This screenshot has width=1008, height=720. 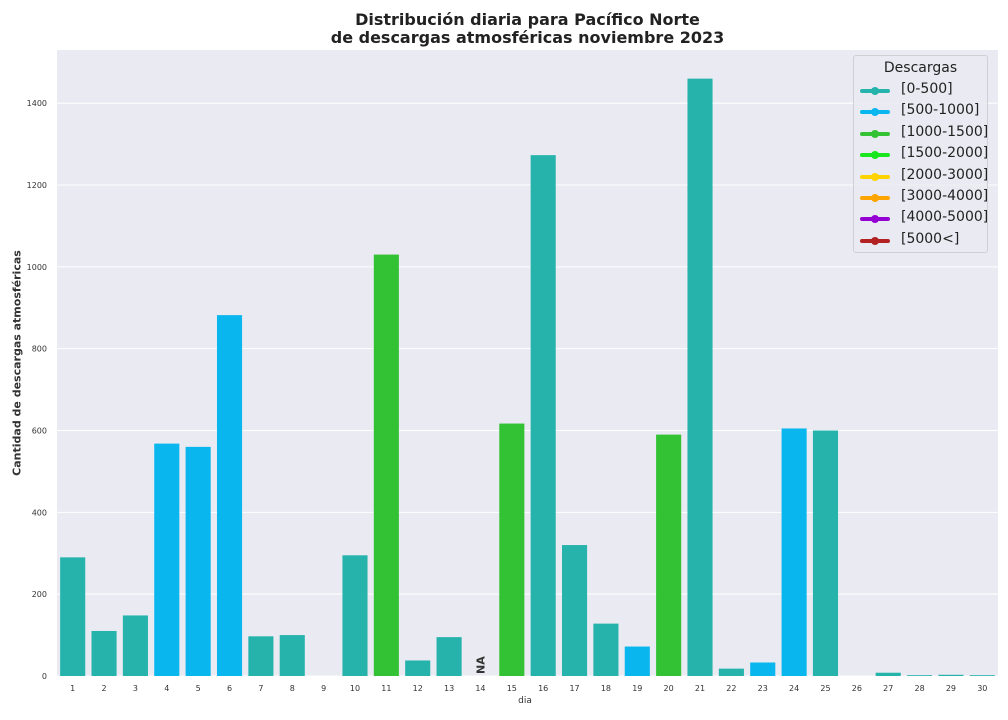 What do you see at coordinates (512, 688) in the screenshot?
I see `x-tick-label: 15` at bounding box center [512, 688].